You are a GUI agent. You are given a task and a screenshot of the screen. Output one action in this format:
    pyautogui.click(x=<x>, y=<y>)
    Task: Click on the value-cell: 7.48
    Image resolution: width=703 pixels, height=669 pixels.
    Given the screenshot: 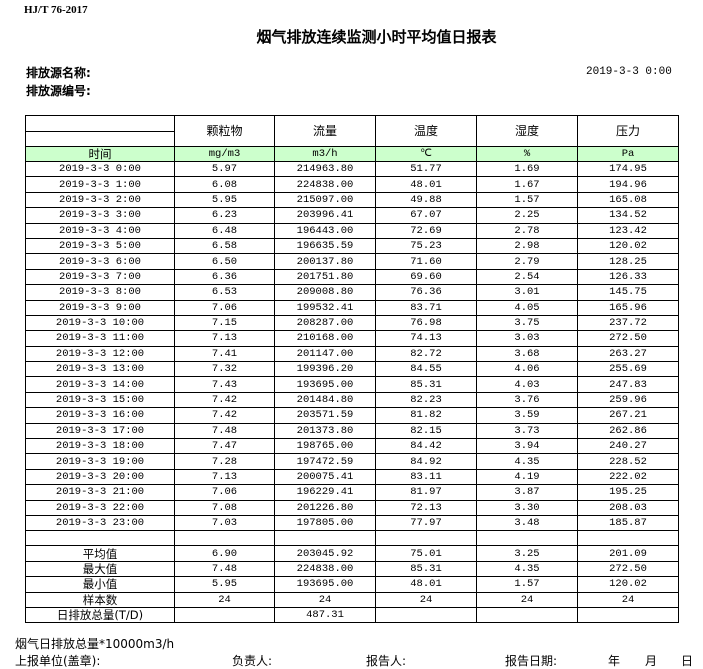 What is the action you would take?
    pyautogui.click(x=224, y=569)
    